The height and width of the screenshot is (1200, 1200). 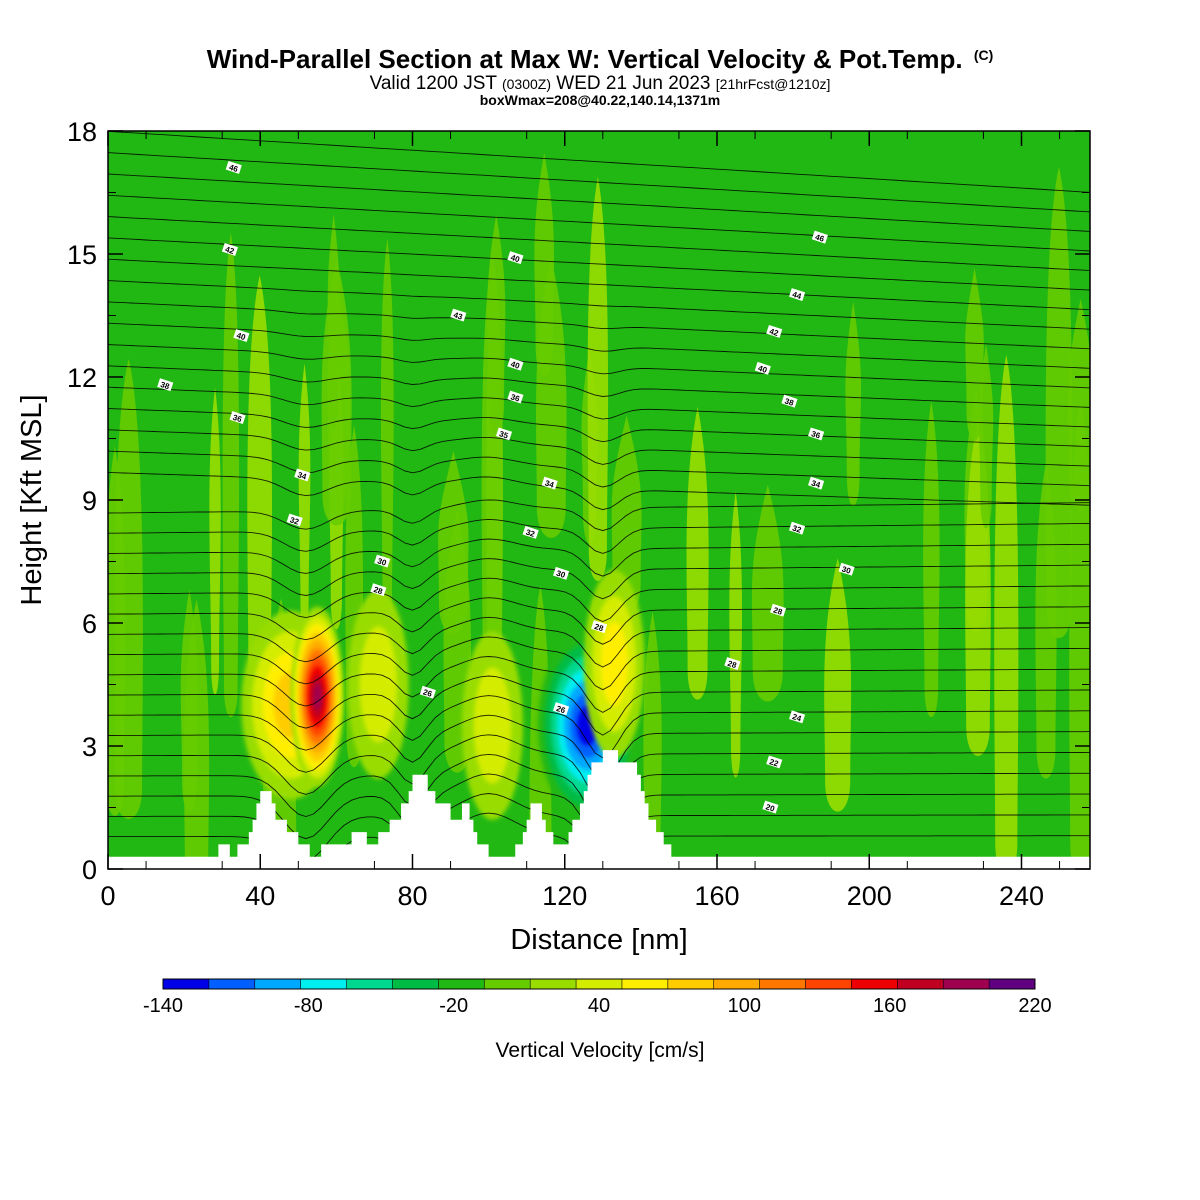 I want to click on colorbar-labels: -140 -80 -20 40 100 160 220, so click(x=597, y=1006).